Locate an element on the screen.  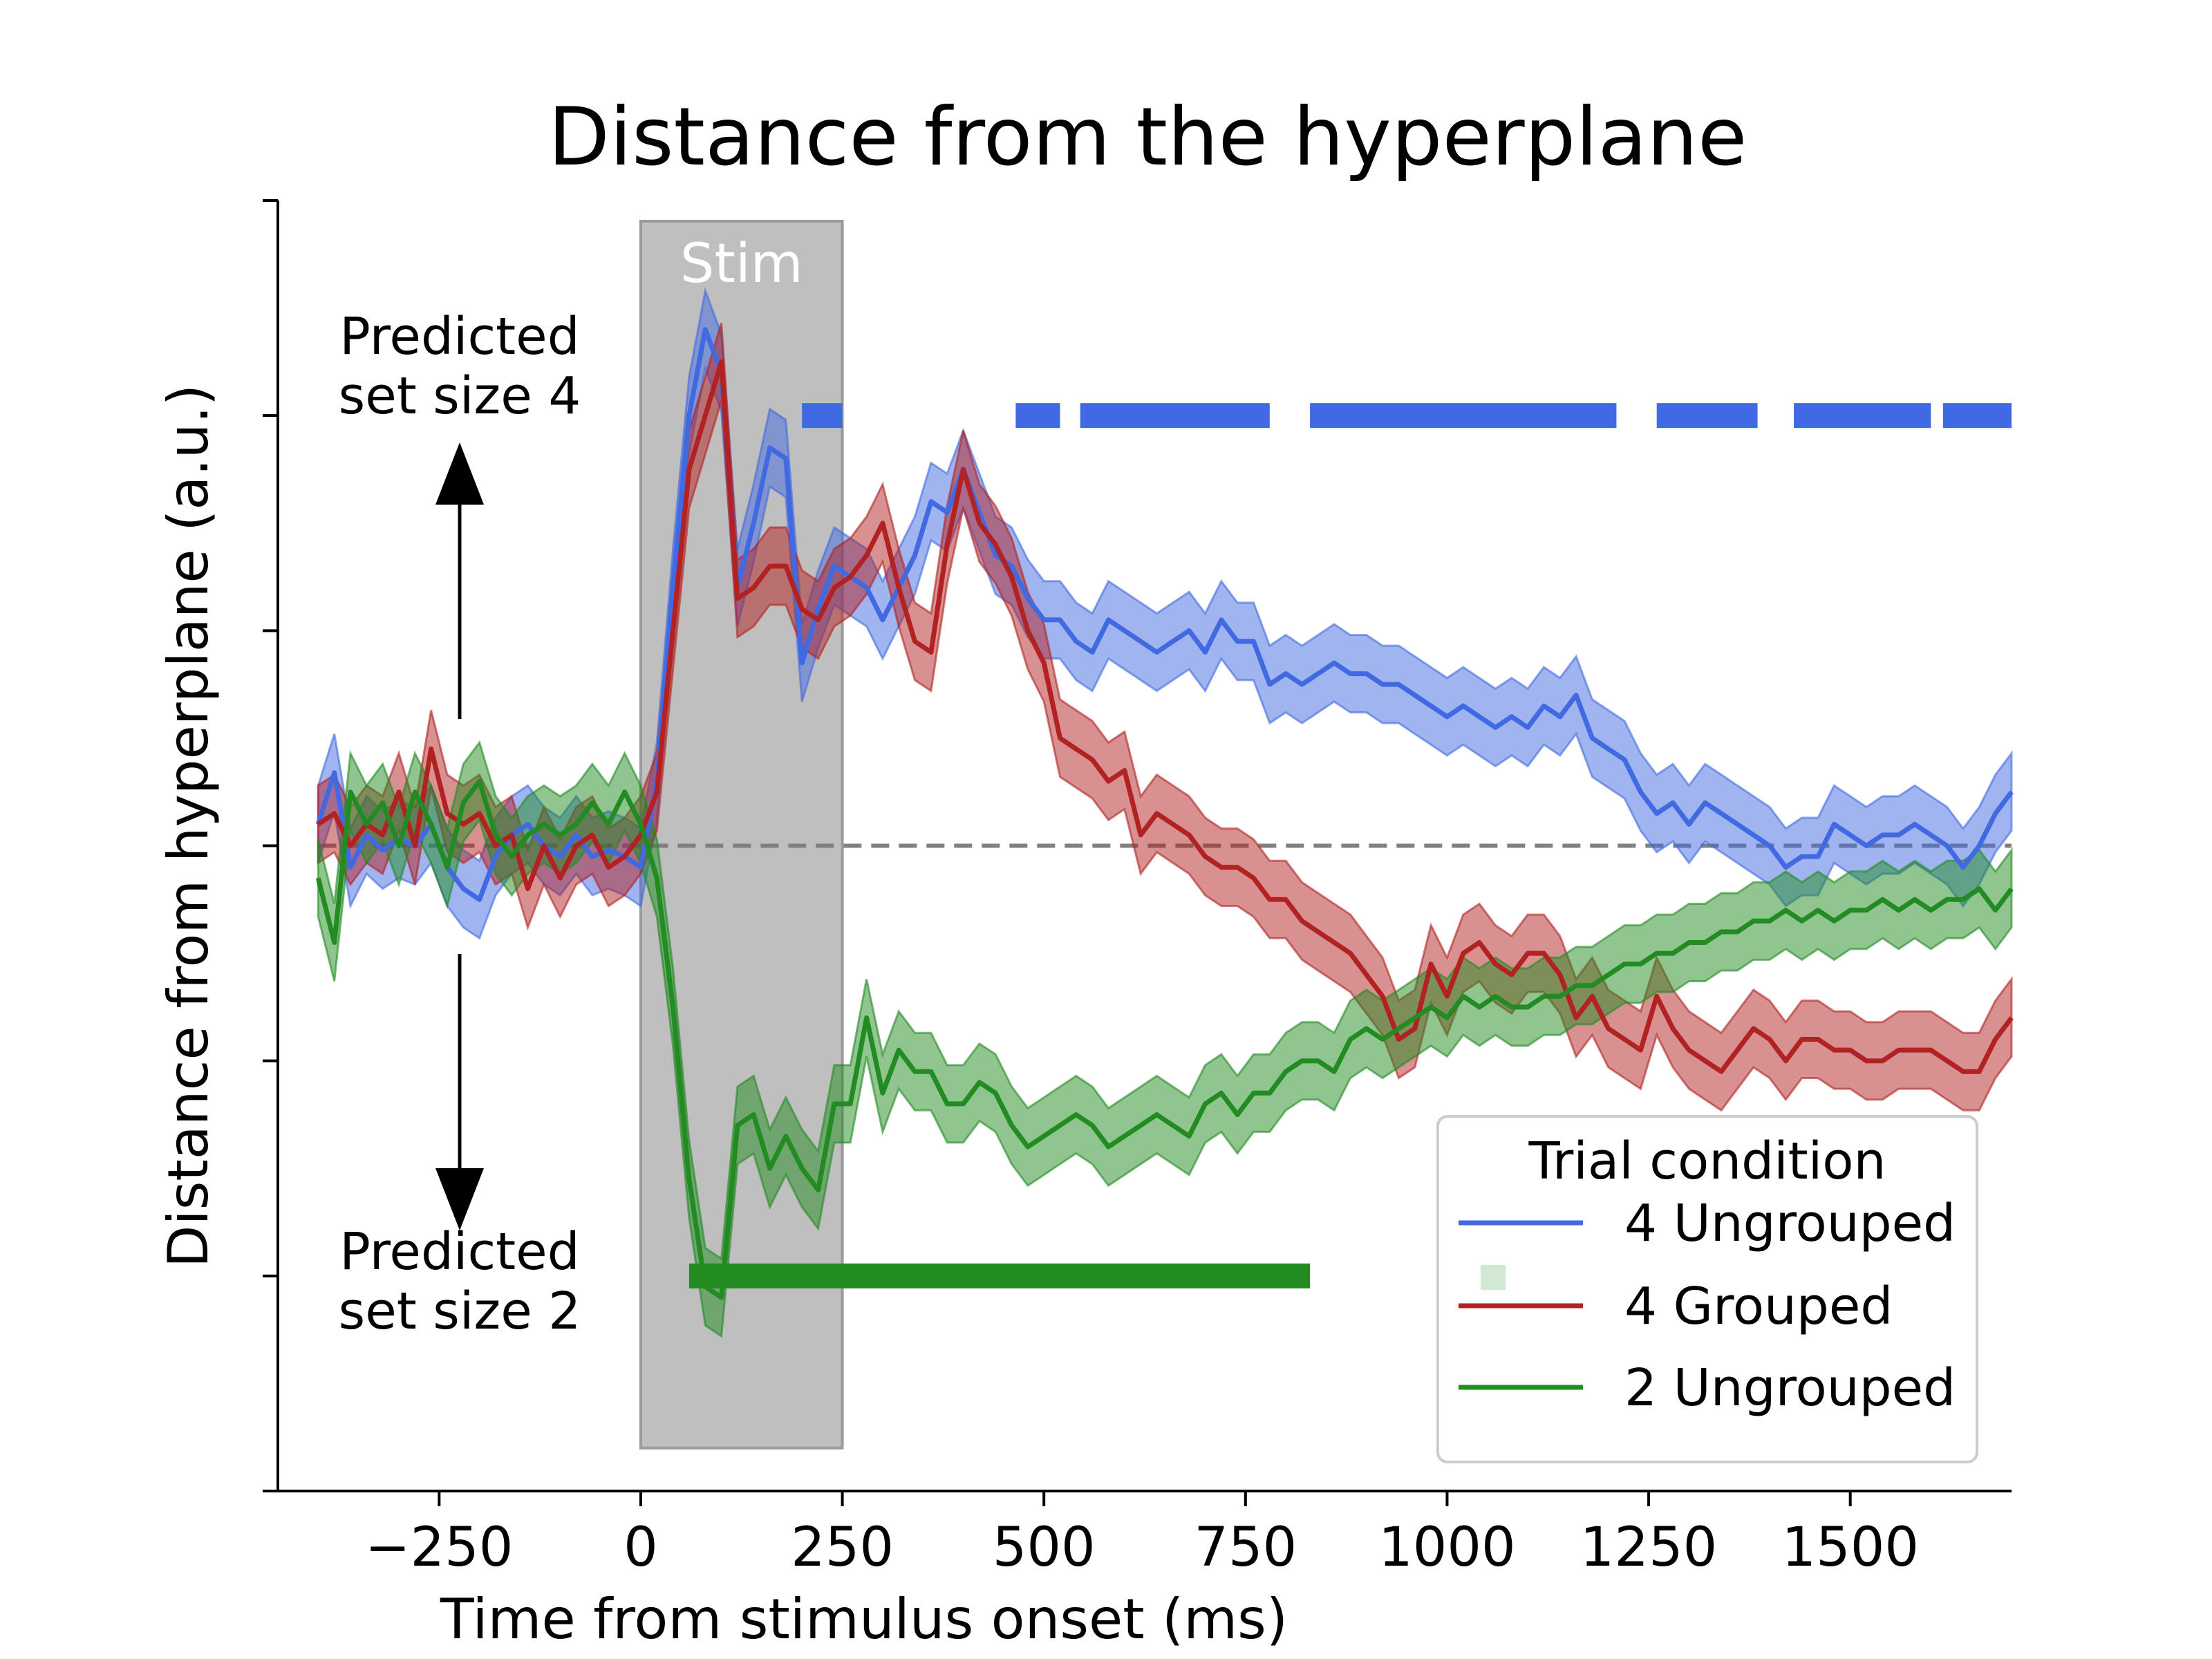
x-axis-label: Time from stimulus onset (ms) is located at coordinates (864, 1619).